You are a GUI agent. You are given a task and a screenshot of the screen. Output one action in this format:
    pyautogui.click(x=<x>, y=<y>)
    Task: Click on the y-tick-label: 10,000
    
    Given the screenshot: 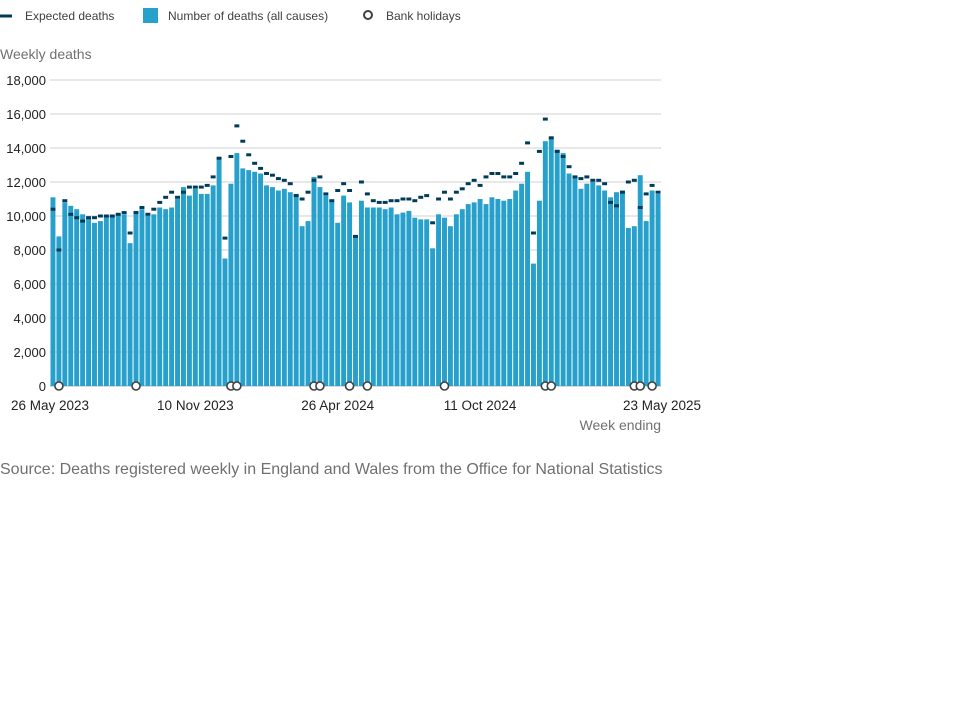 What is the action you would take?
    pyautogui.click(x=26, y=216)
    